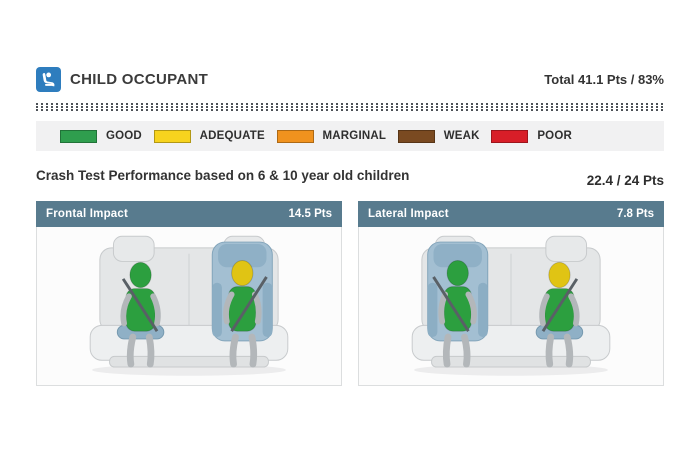 This screenshot has height=467, width=700. I want to click on lateral-impact-title: Lateral Impact, so click(408, 214).